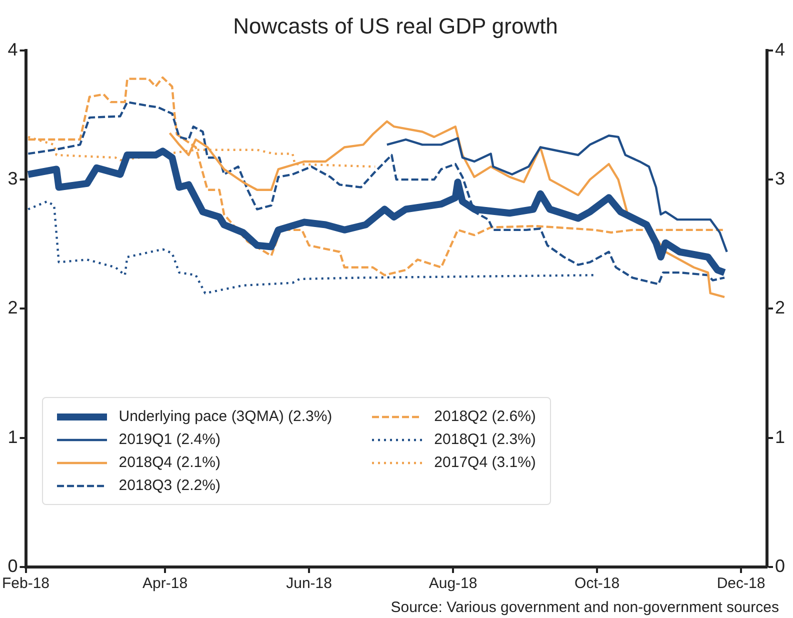  Describe the element at coordinates (225, 416) in the screenshot. I see `legend-label: Underlying pace (3QMA) (2.3%)` at that location.